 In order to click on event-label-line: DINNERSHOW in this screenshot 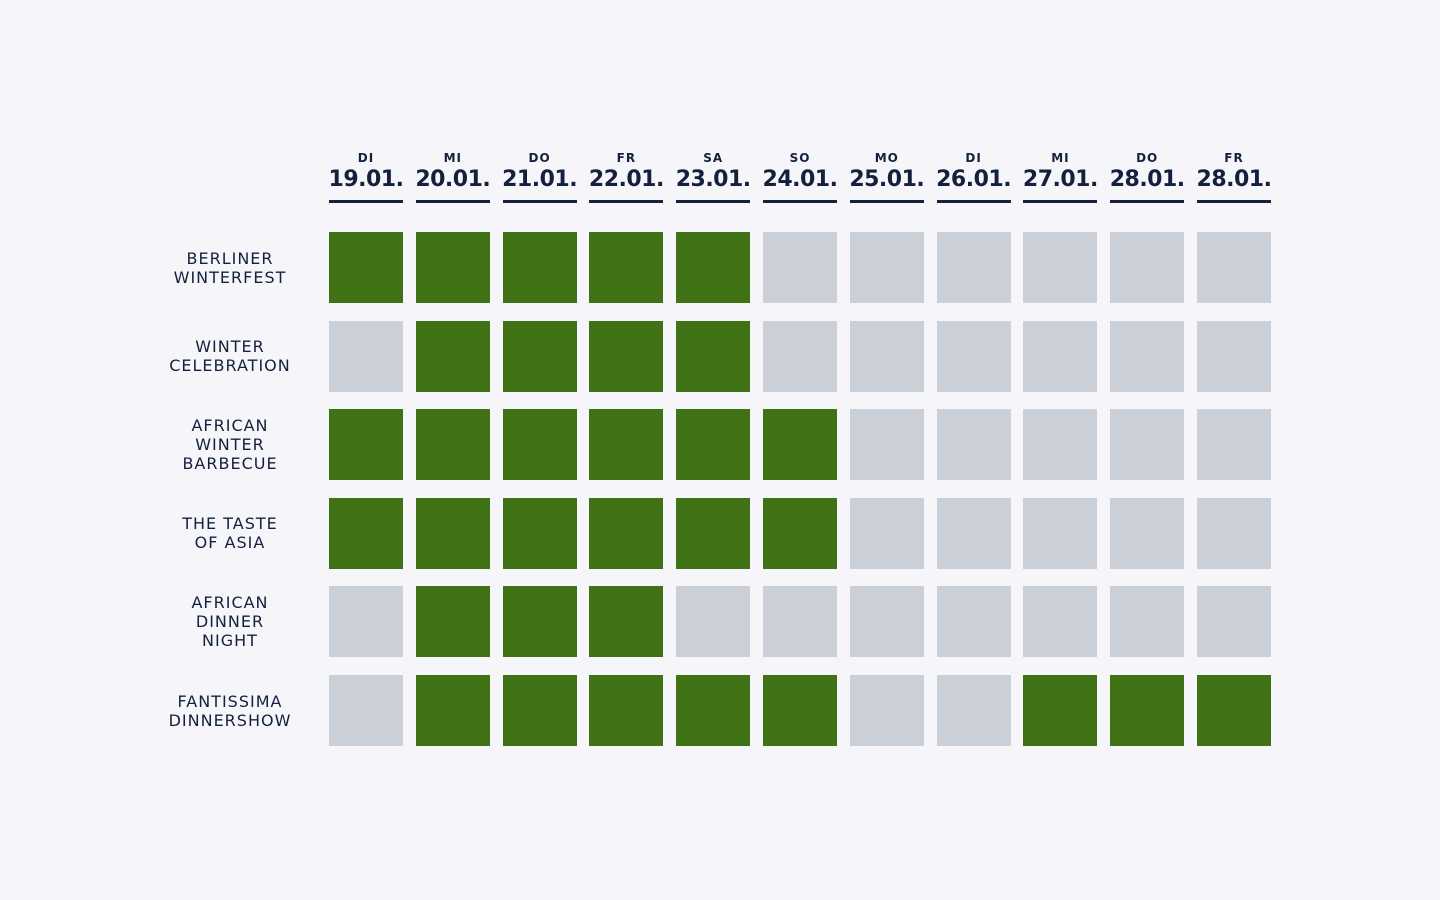, I will do `click(230, 720)`.